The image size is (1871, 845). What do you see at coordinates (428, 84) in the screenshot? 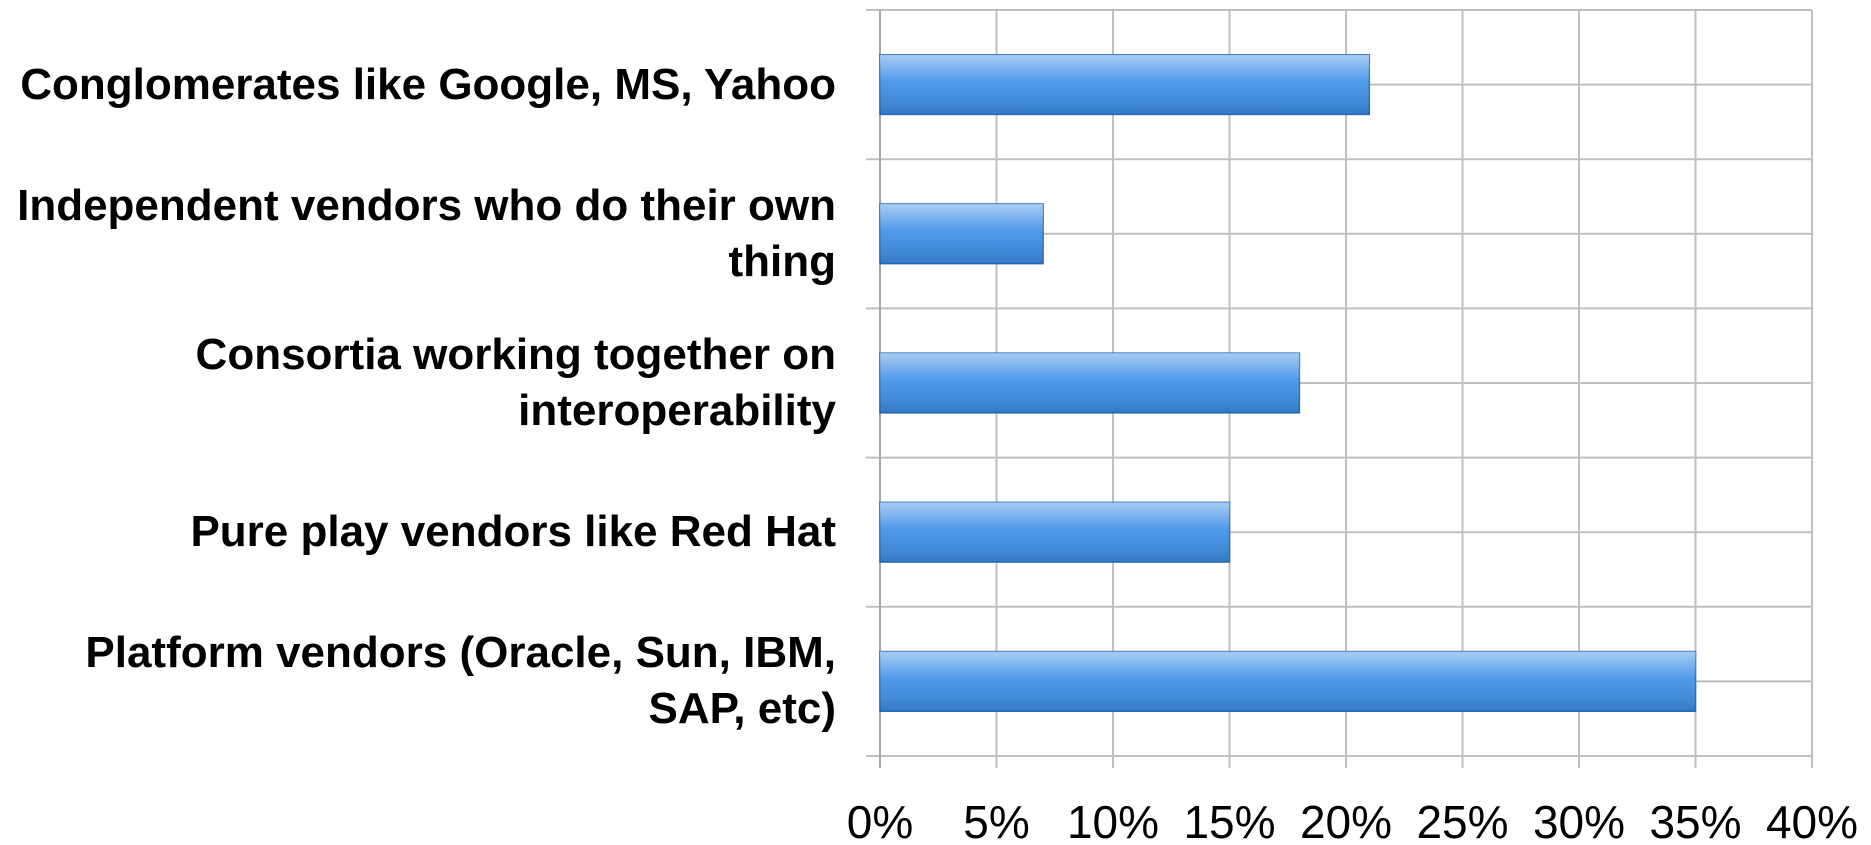
I see `y-tick-label: Conglomerates like Google, MS, Yahoo` at bounding box center [428, 84].